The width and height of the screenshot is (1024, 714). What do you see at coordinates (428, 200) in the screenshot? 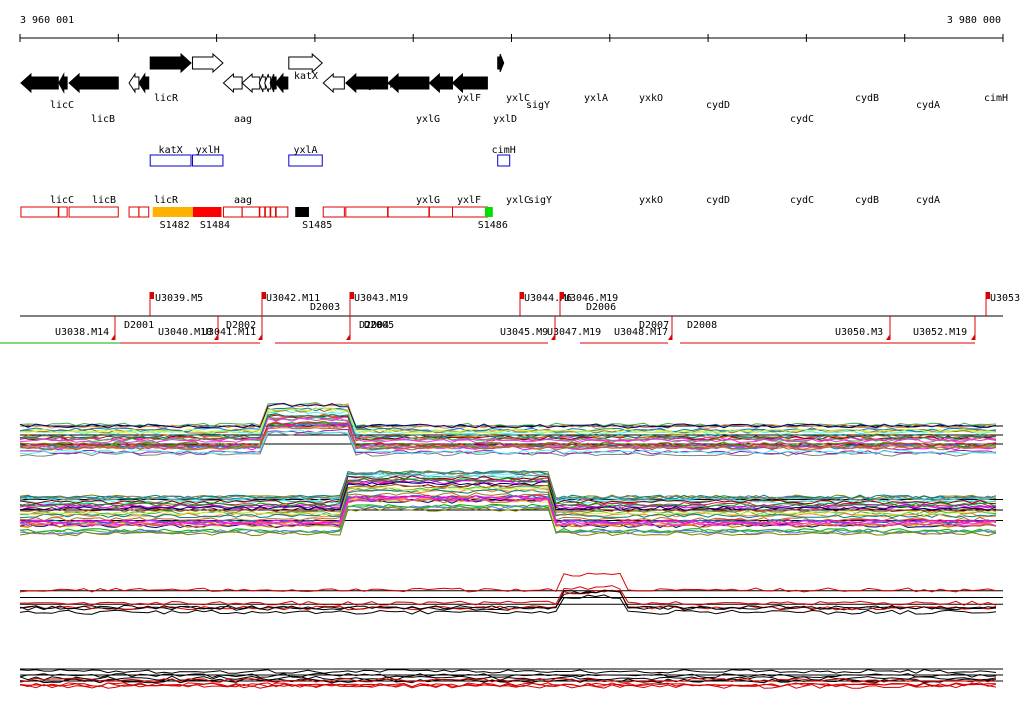
I see `track-label-yxlG: yxlG` at bounding box center [428, 200].